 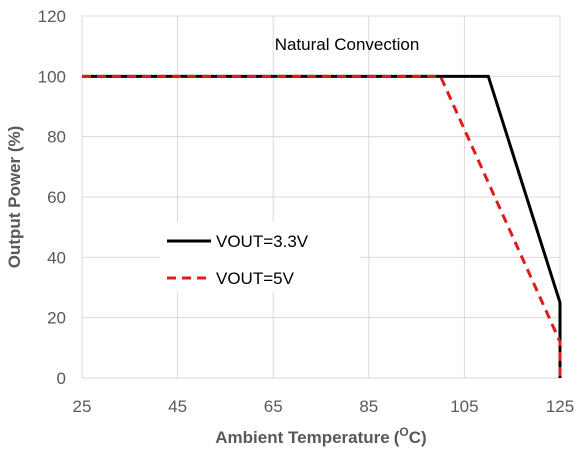 What do you see at coordinates (302, 437) in the screenshot?
I see `x-axis-title-text: Ambient Temperature` at bounding box center [302, 437].